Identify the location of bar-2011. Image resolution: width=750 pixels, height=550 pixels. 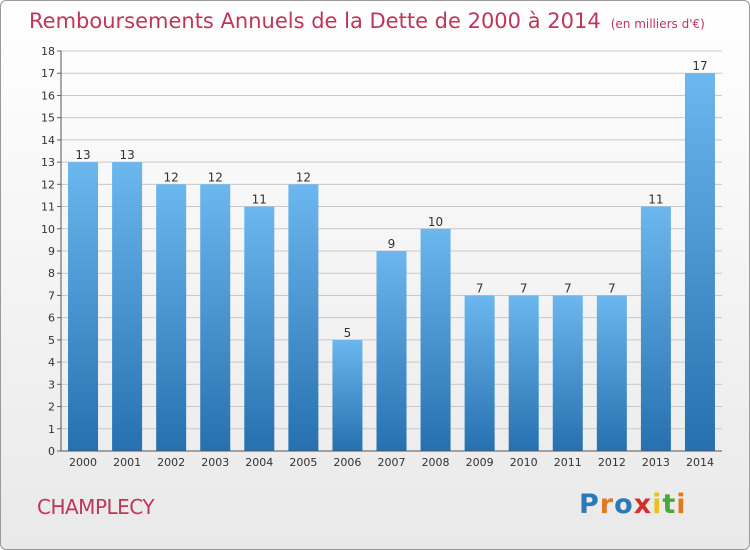
(567, 373).